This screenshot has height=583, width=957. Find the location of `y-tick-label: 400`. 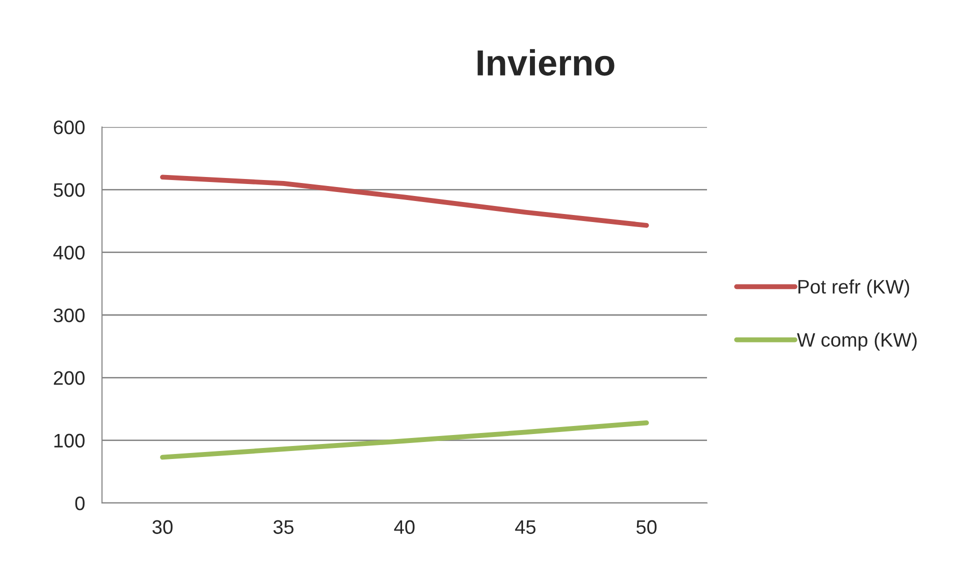

y-tick-label: 400 is located at coordinates (69, 253).